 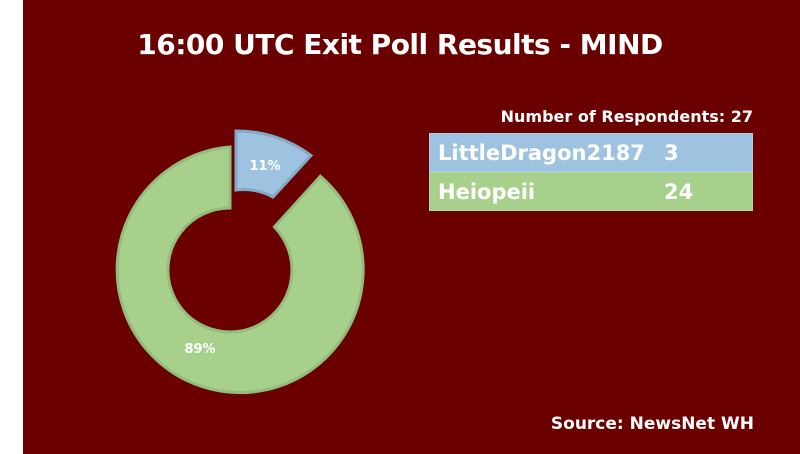 I want to click on source-credit: Source: NewsNet WH, so click(x=652, y=424).